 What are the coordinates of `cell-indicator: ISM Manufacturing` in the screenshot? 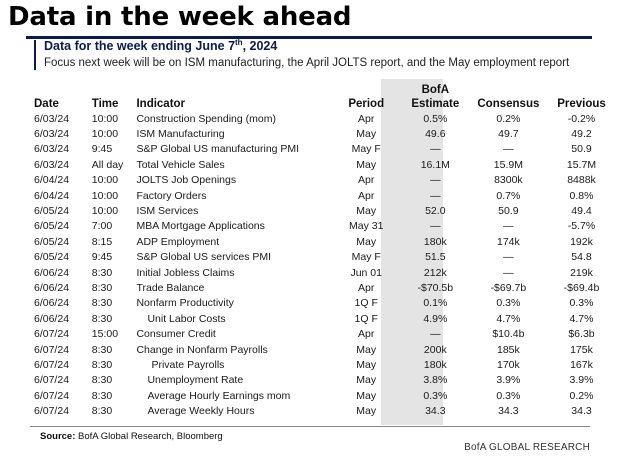 It's located at (180, 134).